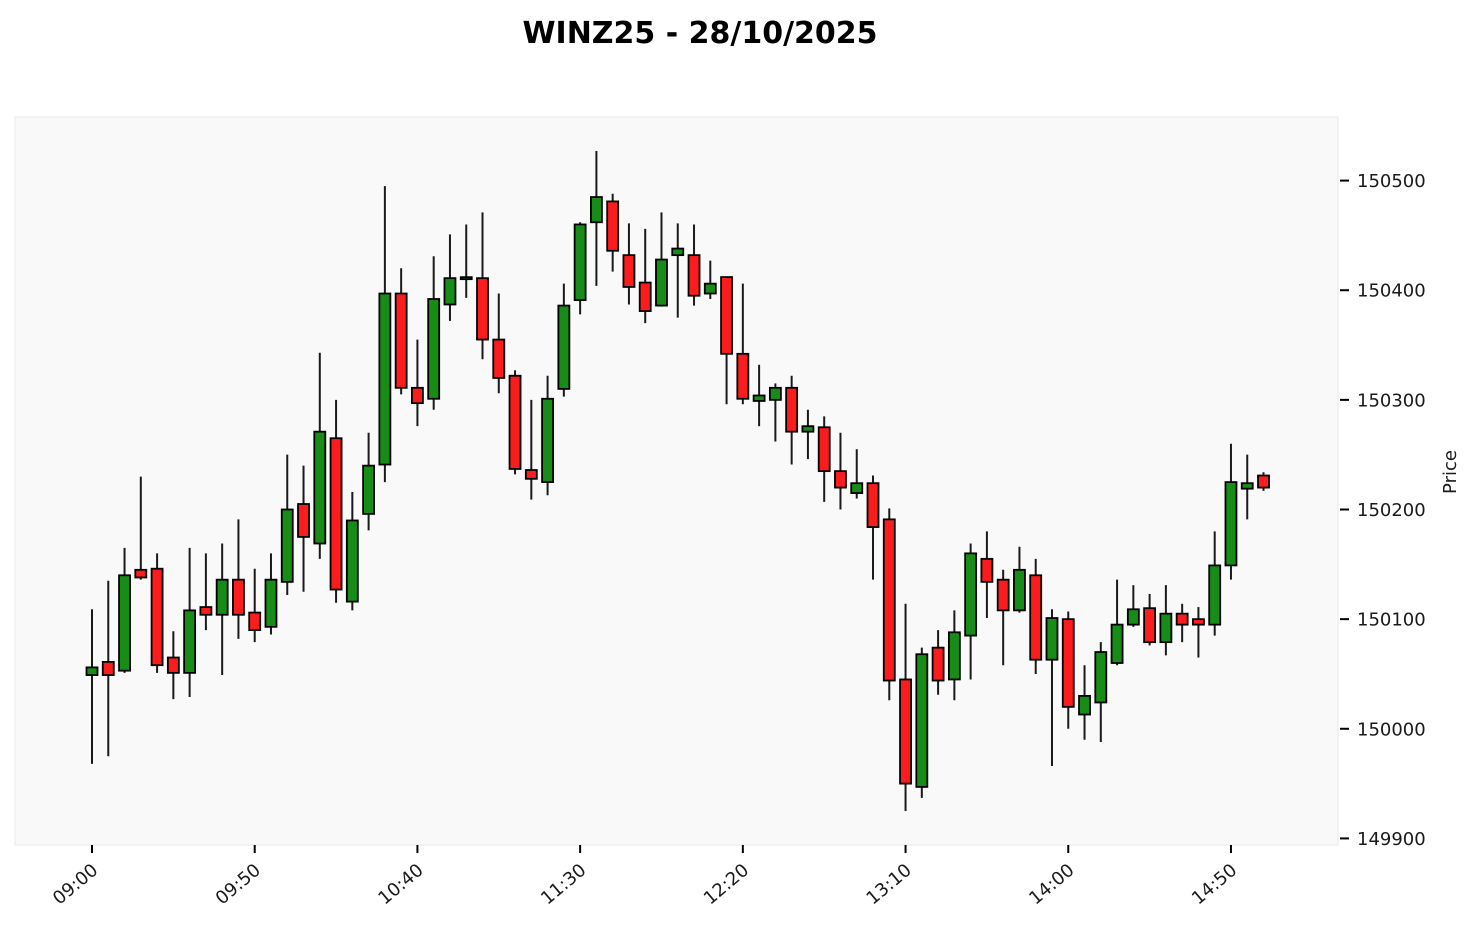  What do you see at coordinates (563, 884) in the screenshot?
I see `x-tick-label: 11:30` at bounding box center [563, 884].